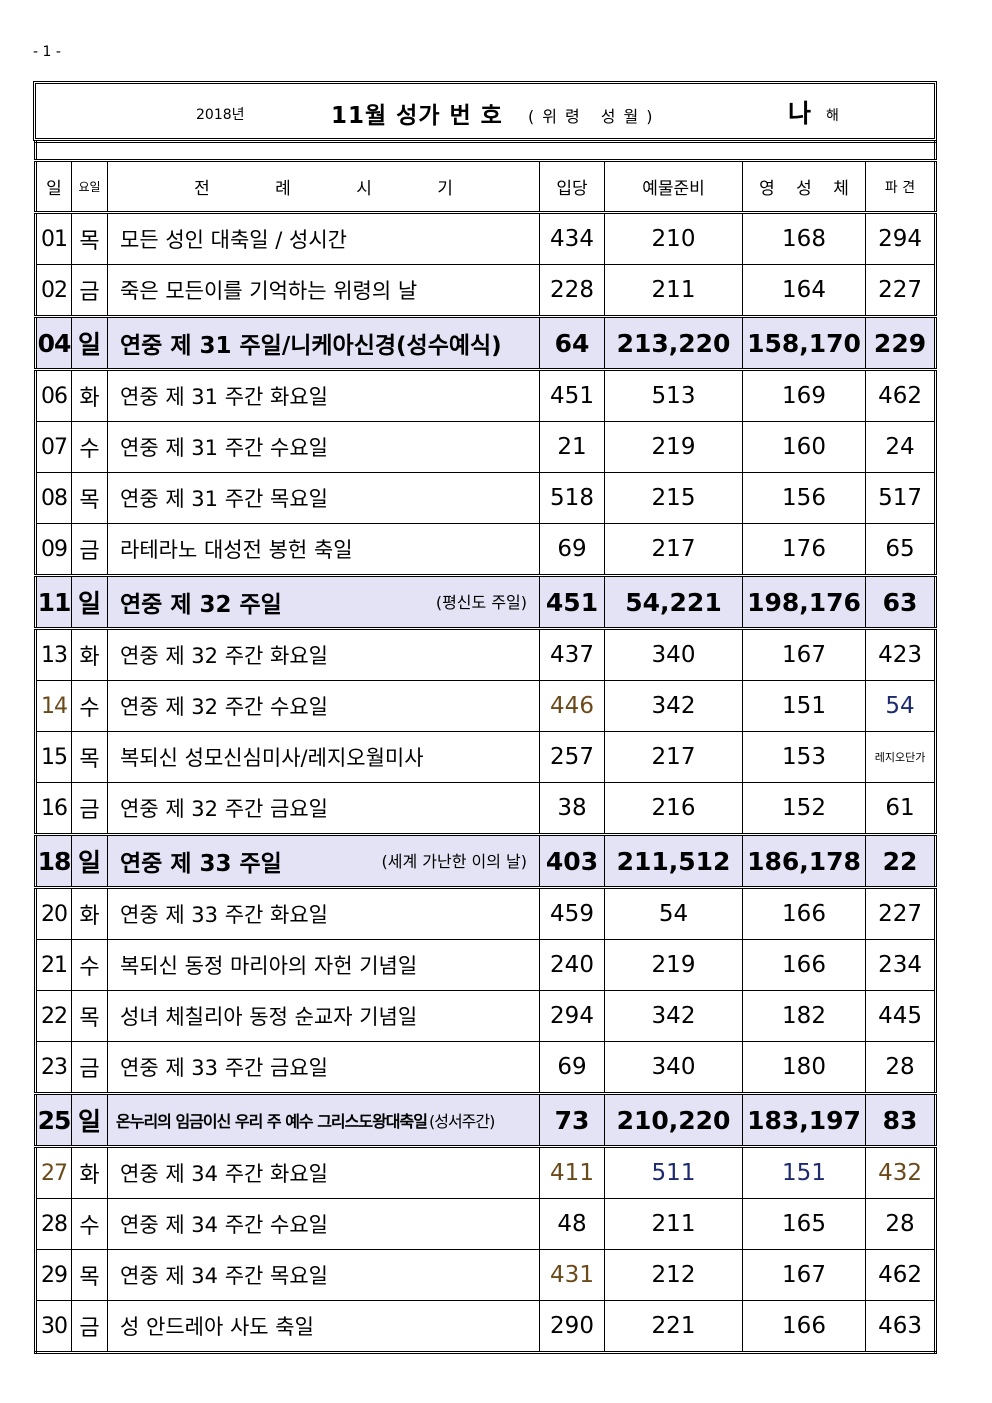 The image size is (992, 1403). I want to click on liturgy-title: 모든 성인 대축일 / 성시간, so click(233, 240).